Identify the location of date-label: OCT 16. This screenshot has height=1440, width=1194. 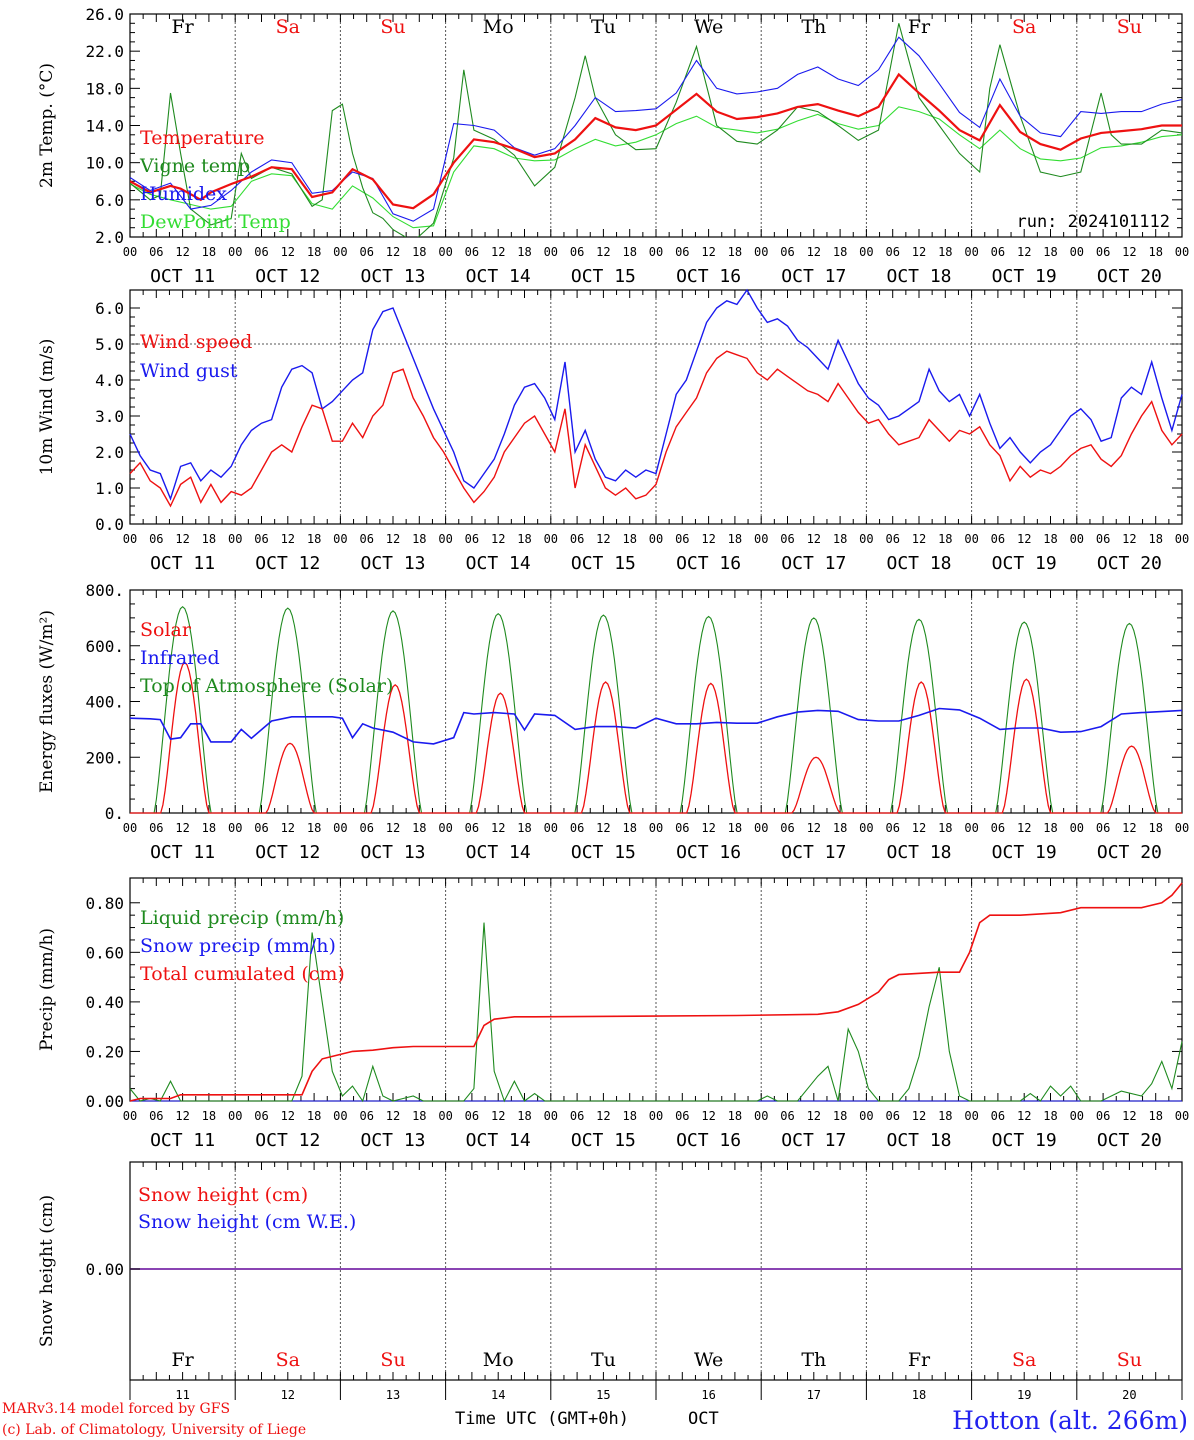
(708, 563).